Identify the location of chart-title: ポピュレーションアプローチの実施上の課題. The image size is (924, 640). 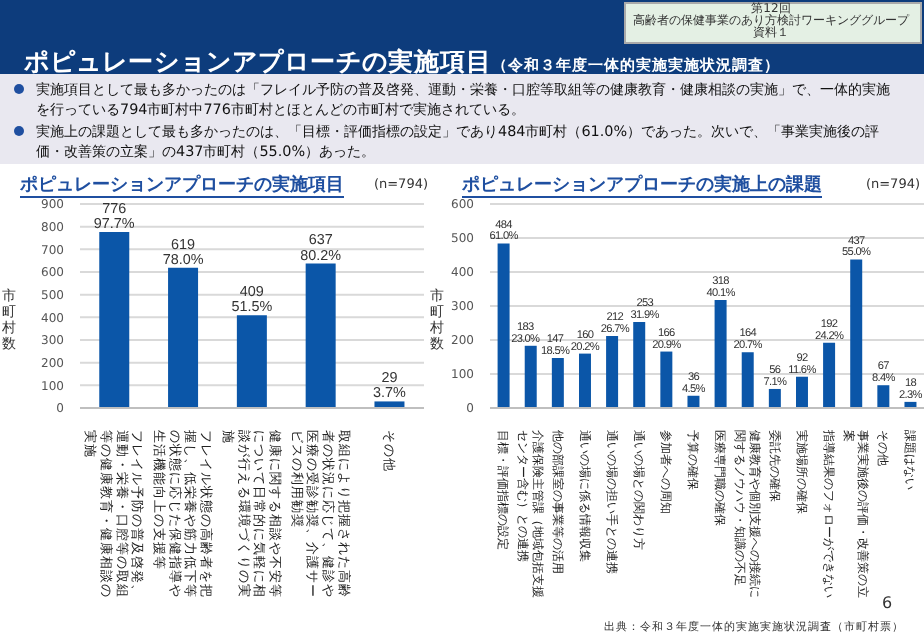
(642, 187).